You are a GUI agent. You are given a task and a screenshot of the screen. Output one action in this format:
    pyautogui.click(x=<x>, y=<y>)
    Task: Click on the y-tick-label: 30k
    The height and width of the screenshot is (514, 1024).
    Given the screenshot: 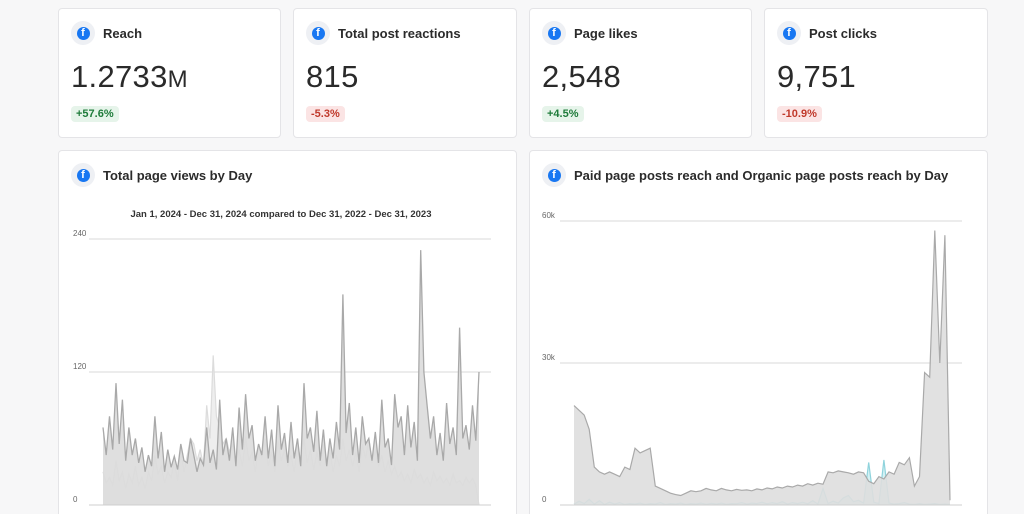 What is the action you would take?
    pyautogui.click(x=549, y=357)
    